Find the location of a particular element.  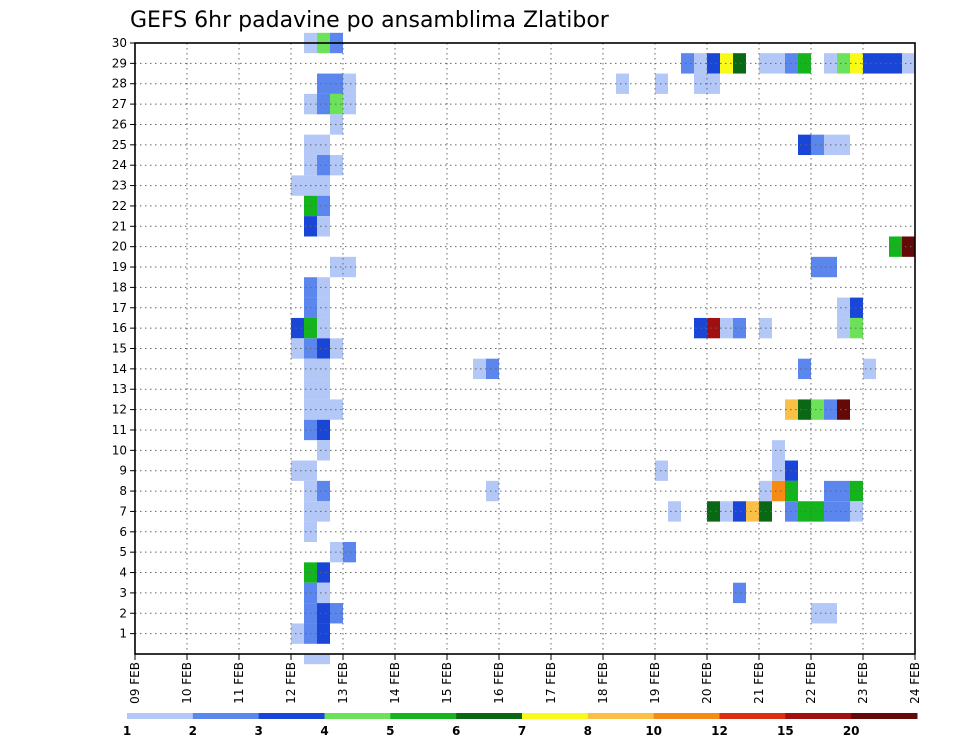

y-tick-label: 8 is located at coordinates (123, 491).